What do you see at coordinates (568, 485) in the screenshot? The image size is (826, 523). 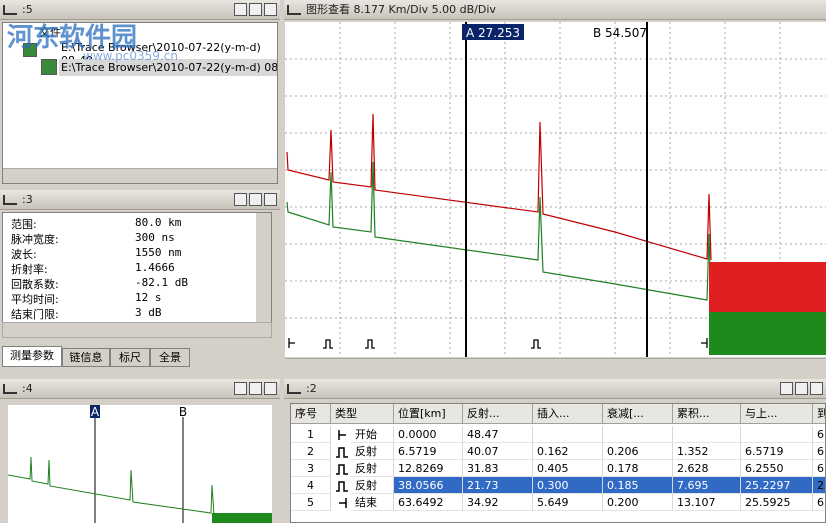 I see `cell: 0.300` at bounding box center [568, 485].